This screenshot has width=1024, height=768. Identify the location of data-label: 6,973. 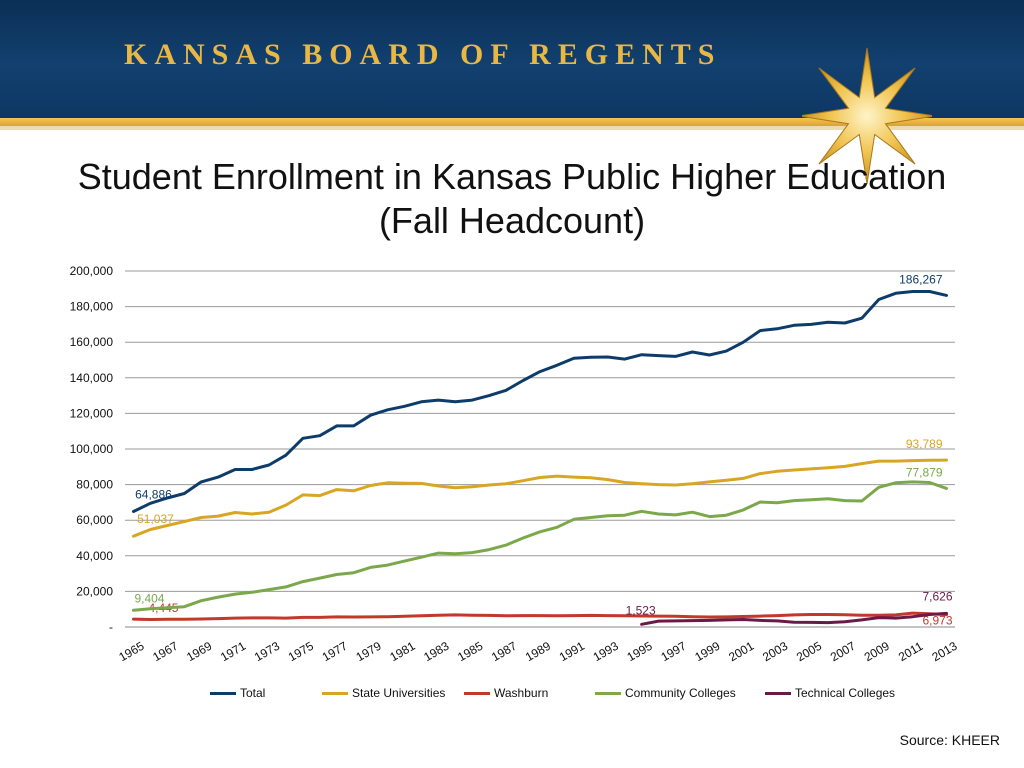
(937, 621).